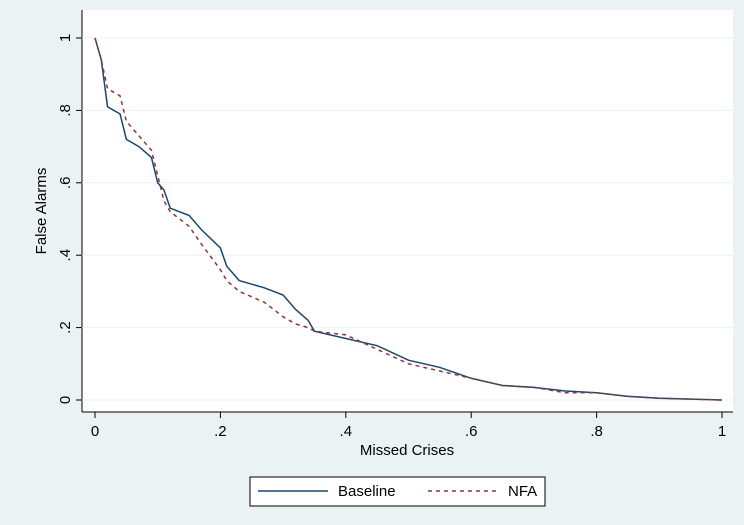 This screenshot has width=744, height=525. I want to click on y-tick-label: .2, so click(65, 327).